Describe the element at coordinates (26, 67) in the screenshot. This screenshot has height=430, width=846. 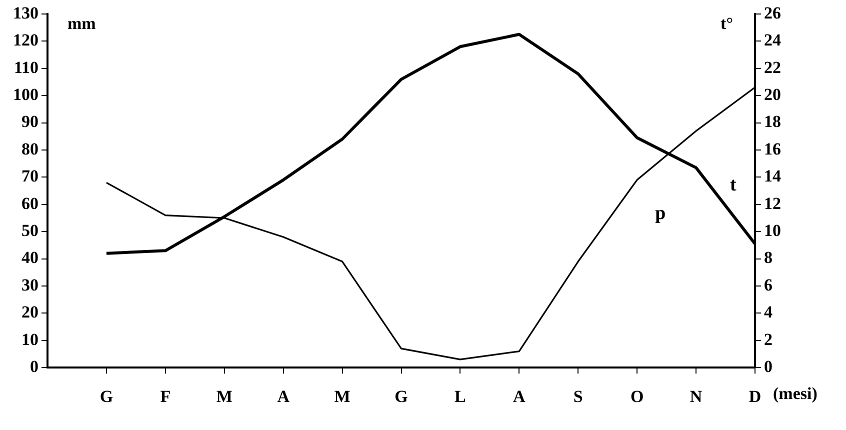
I see `y-tick-label: 110` at that location.